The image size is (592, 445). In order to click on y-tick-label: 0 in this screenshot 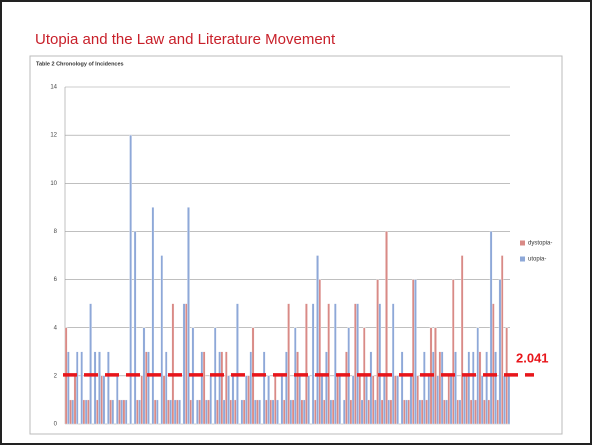, I will do `click(56, 425)`.